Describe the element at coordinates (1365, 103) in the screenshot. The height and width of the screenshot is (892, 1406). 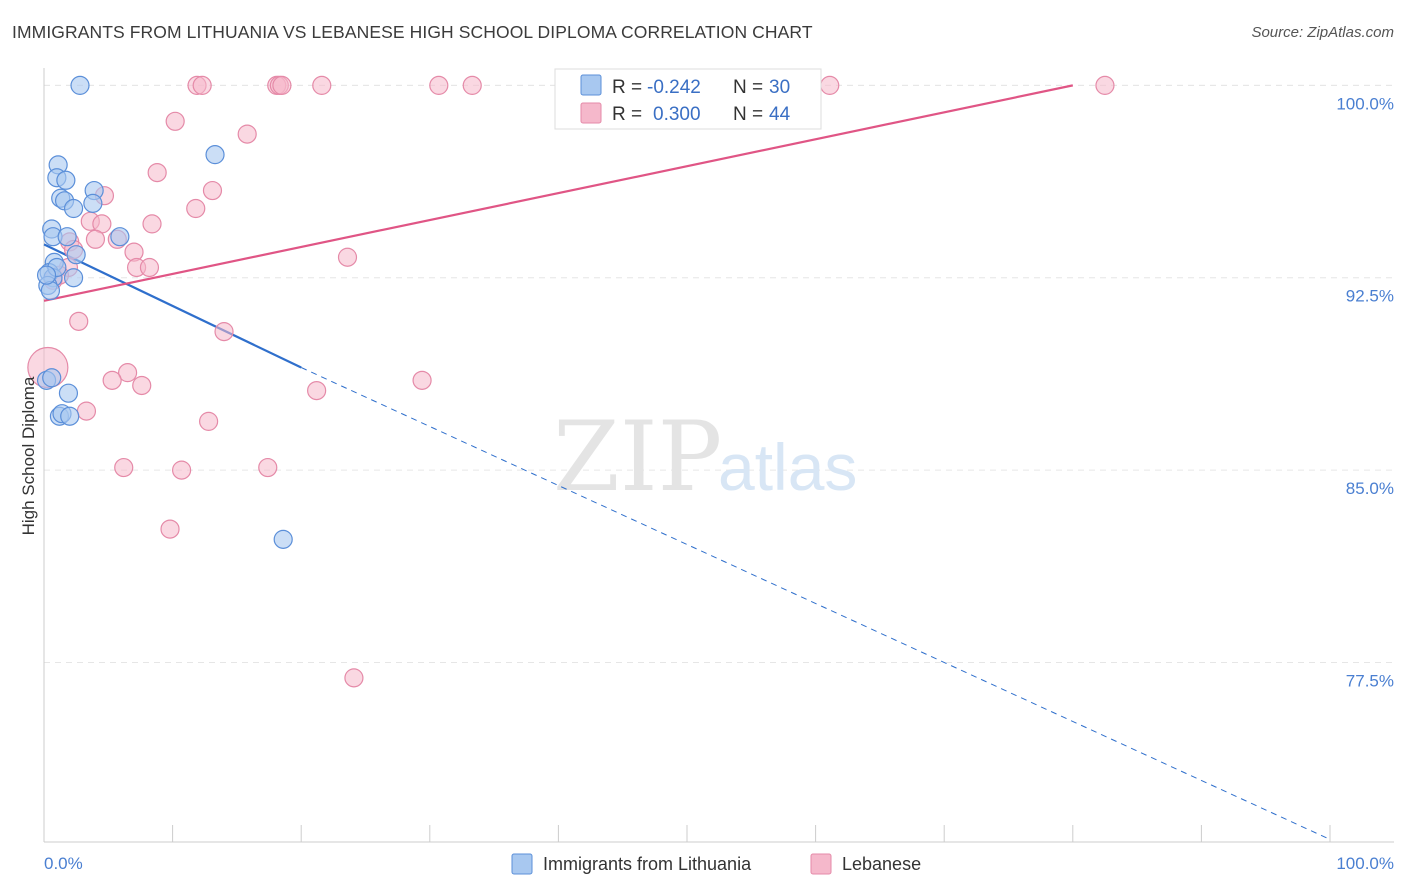
I see `y-tick-label: 100.0%` at that location.